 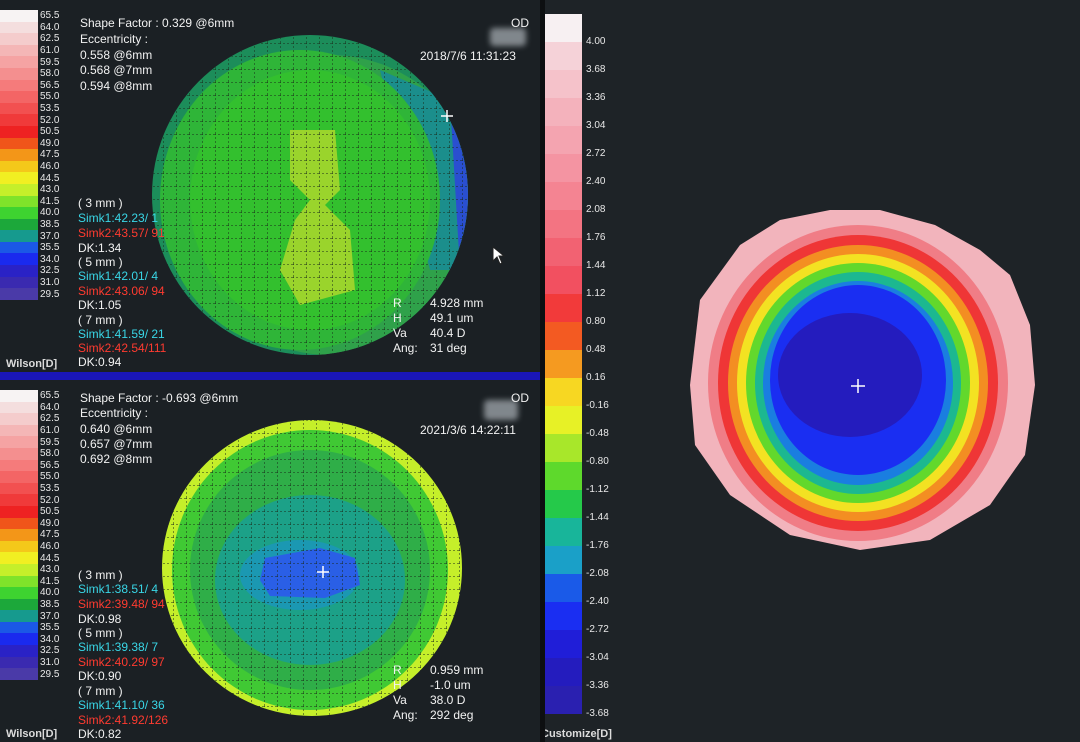 What do you see at coordinates (596, 377) in the screenshot?
I see `legend-value: 0.16` at bounding box center [596, 377].